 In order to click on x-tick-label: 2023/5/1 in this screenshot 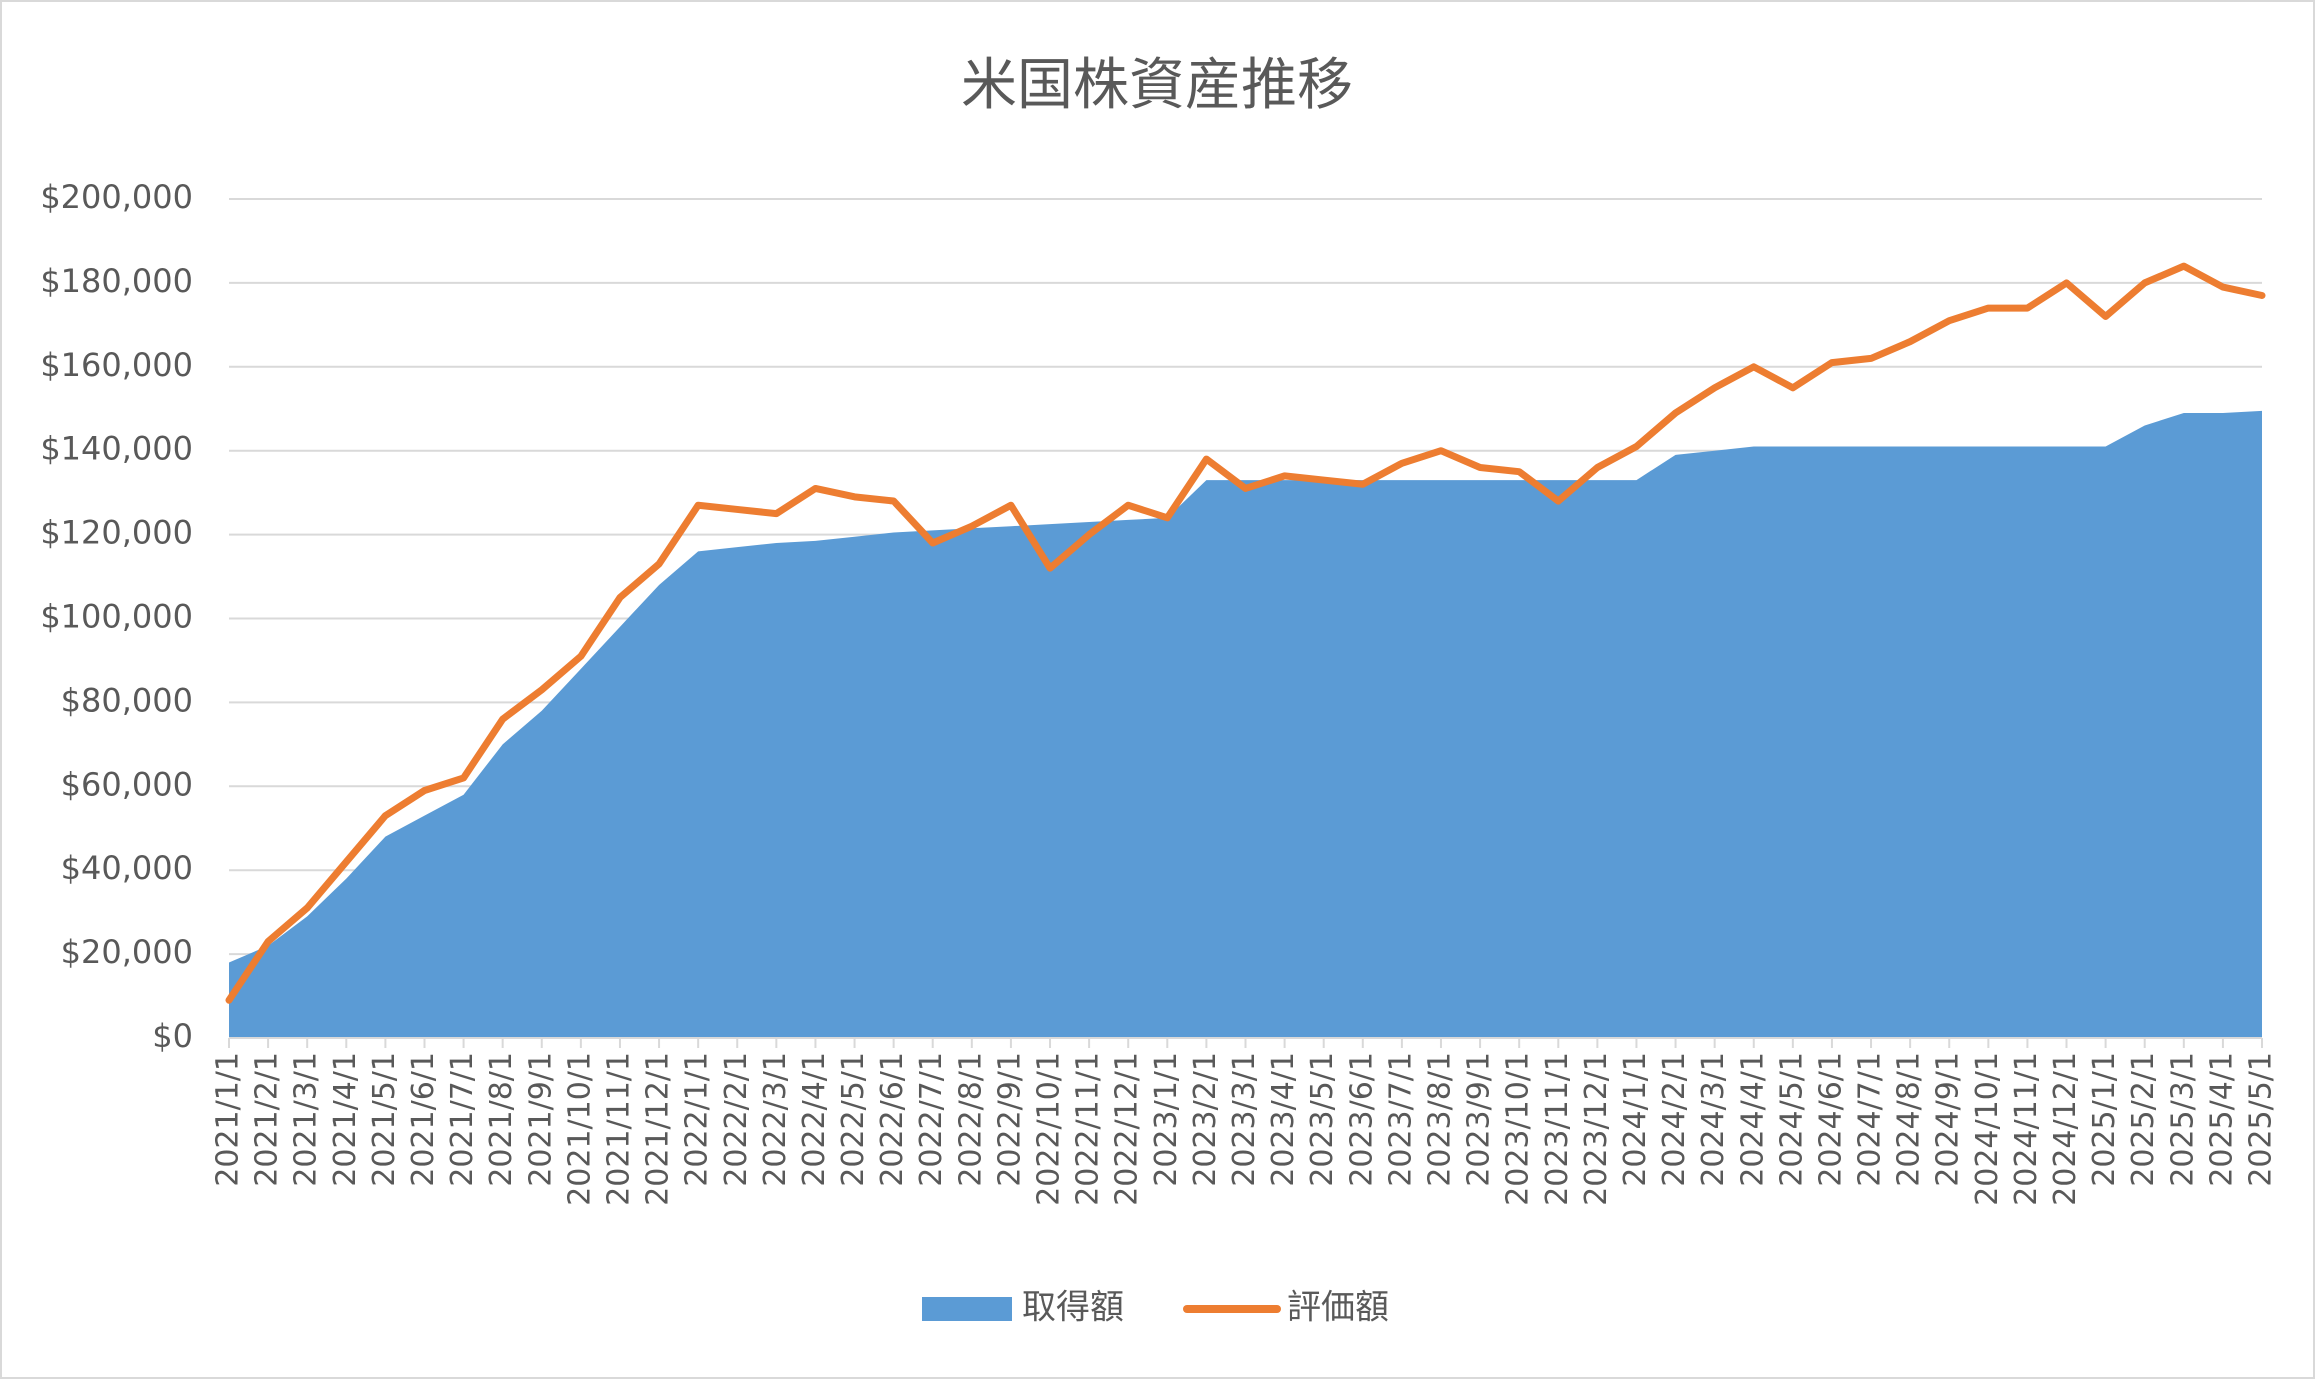, I will do `click(1322, 1119)`.